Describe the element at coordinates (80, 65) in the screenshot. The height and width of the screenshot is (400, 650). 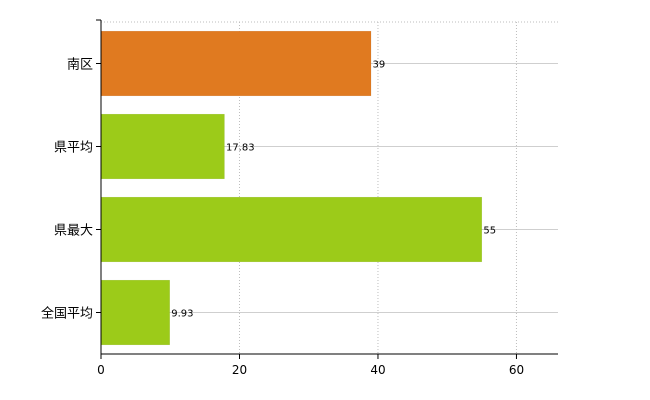
I see `category-label-0: 南区` at that location.